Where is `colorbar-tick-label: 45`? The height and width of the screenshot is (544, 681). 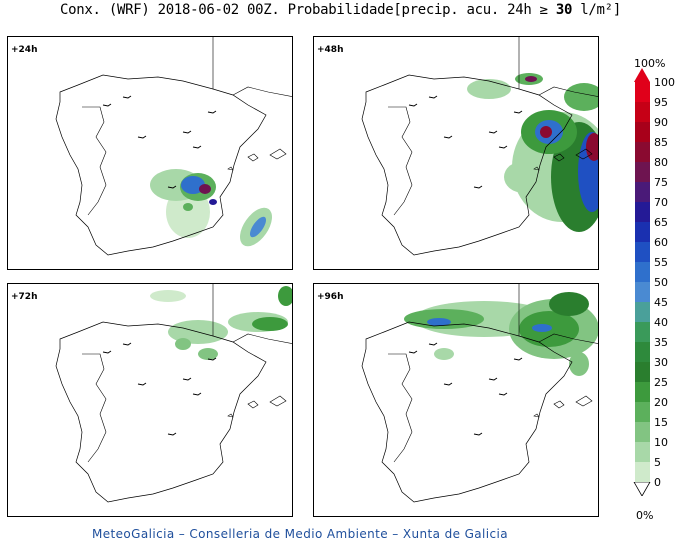
colorbar-tick-label: 45 is located at coordinates (661, 302).